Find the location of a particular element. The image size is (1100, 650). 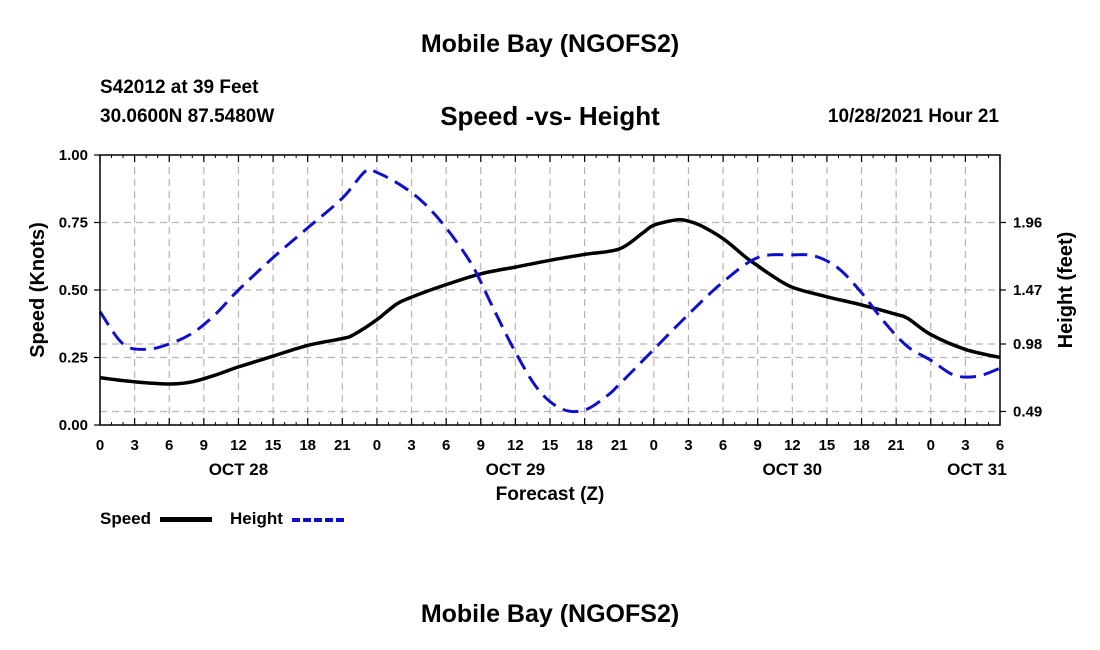

y-axis-right-label: Height (feet) is located at coordinates (1066, 290).